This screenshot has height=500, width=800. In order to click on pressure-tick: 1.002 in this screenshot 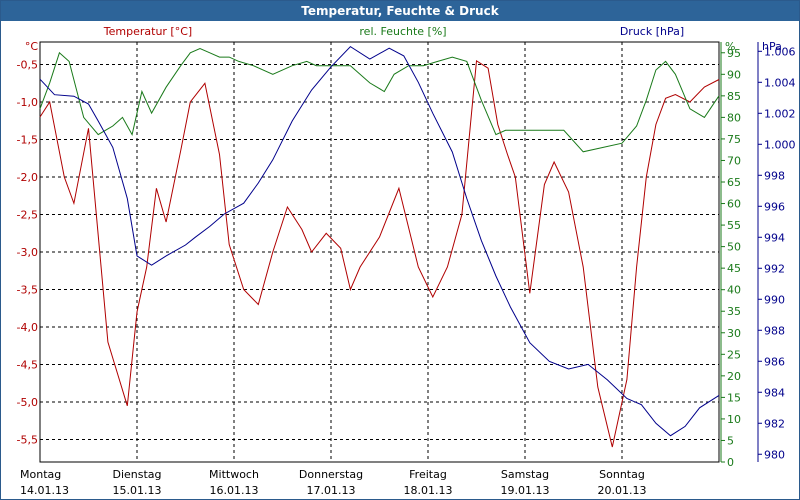, I will do `click(780, 113)`.